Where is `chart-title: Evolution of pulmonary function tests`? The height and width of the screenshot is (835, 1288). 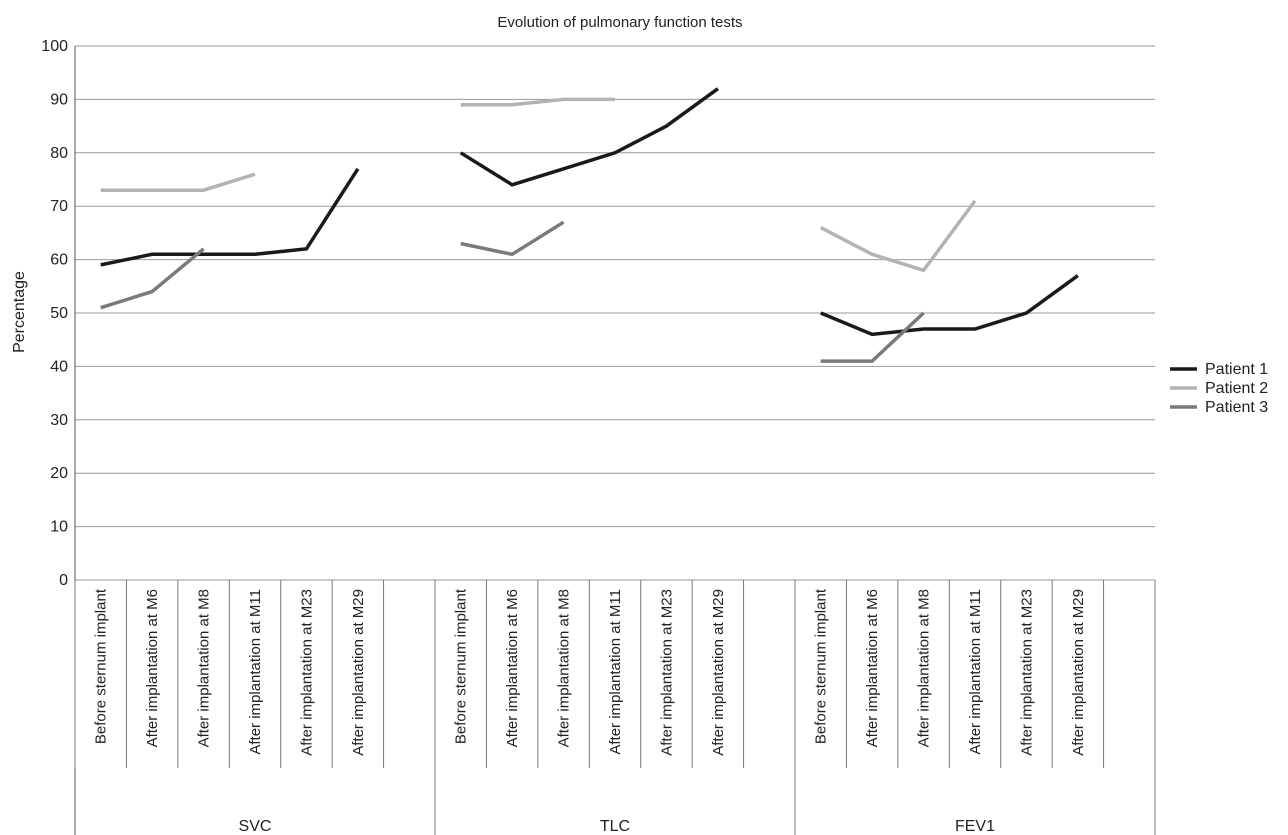 chart-title: Evolution of pulmonary function tests is located at coordinates (619, 22).